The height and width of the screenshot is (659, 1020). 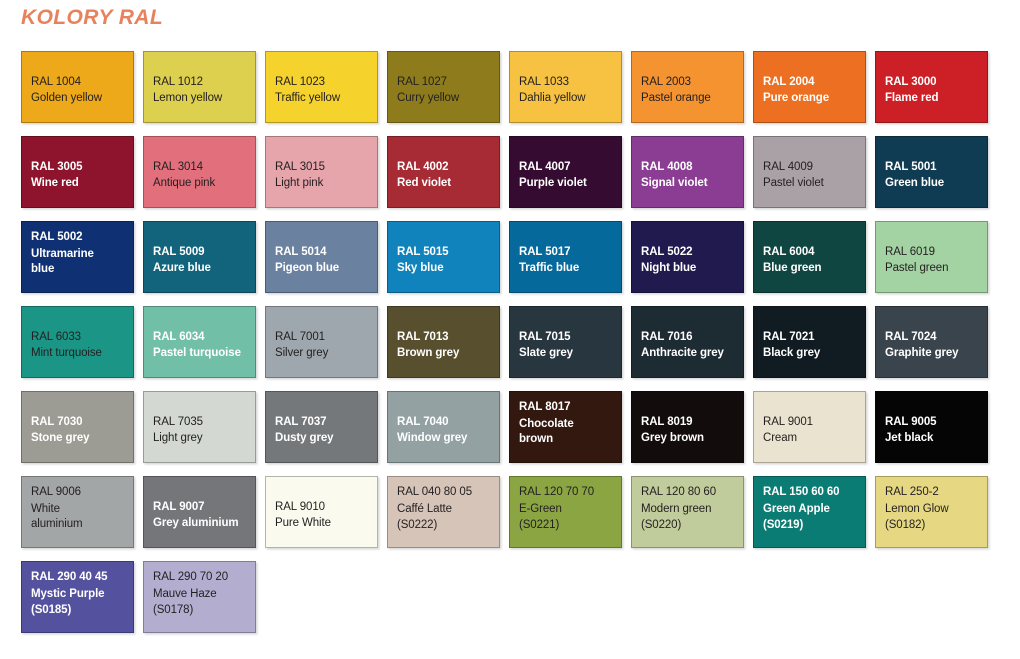 What do you see at coordinates (443, 342) in the screenshot?
I see `color-swatch: RAL 7013 Brown grey` at bounding box center [443, 342].